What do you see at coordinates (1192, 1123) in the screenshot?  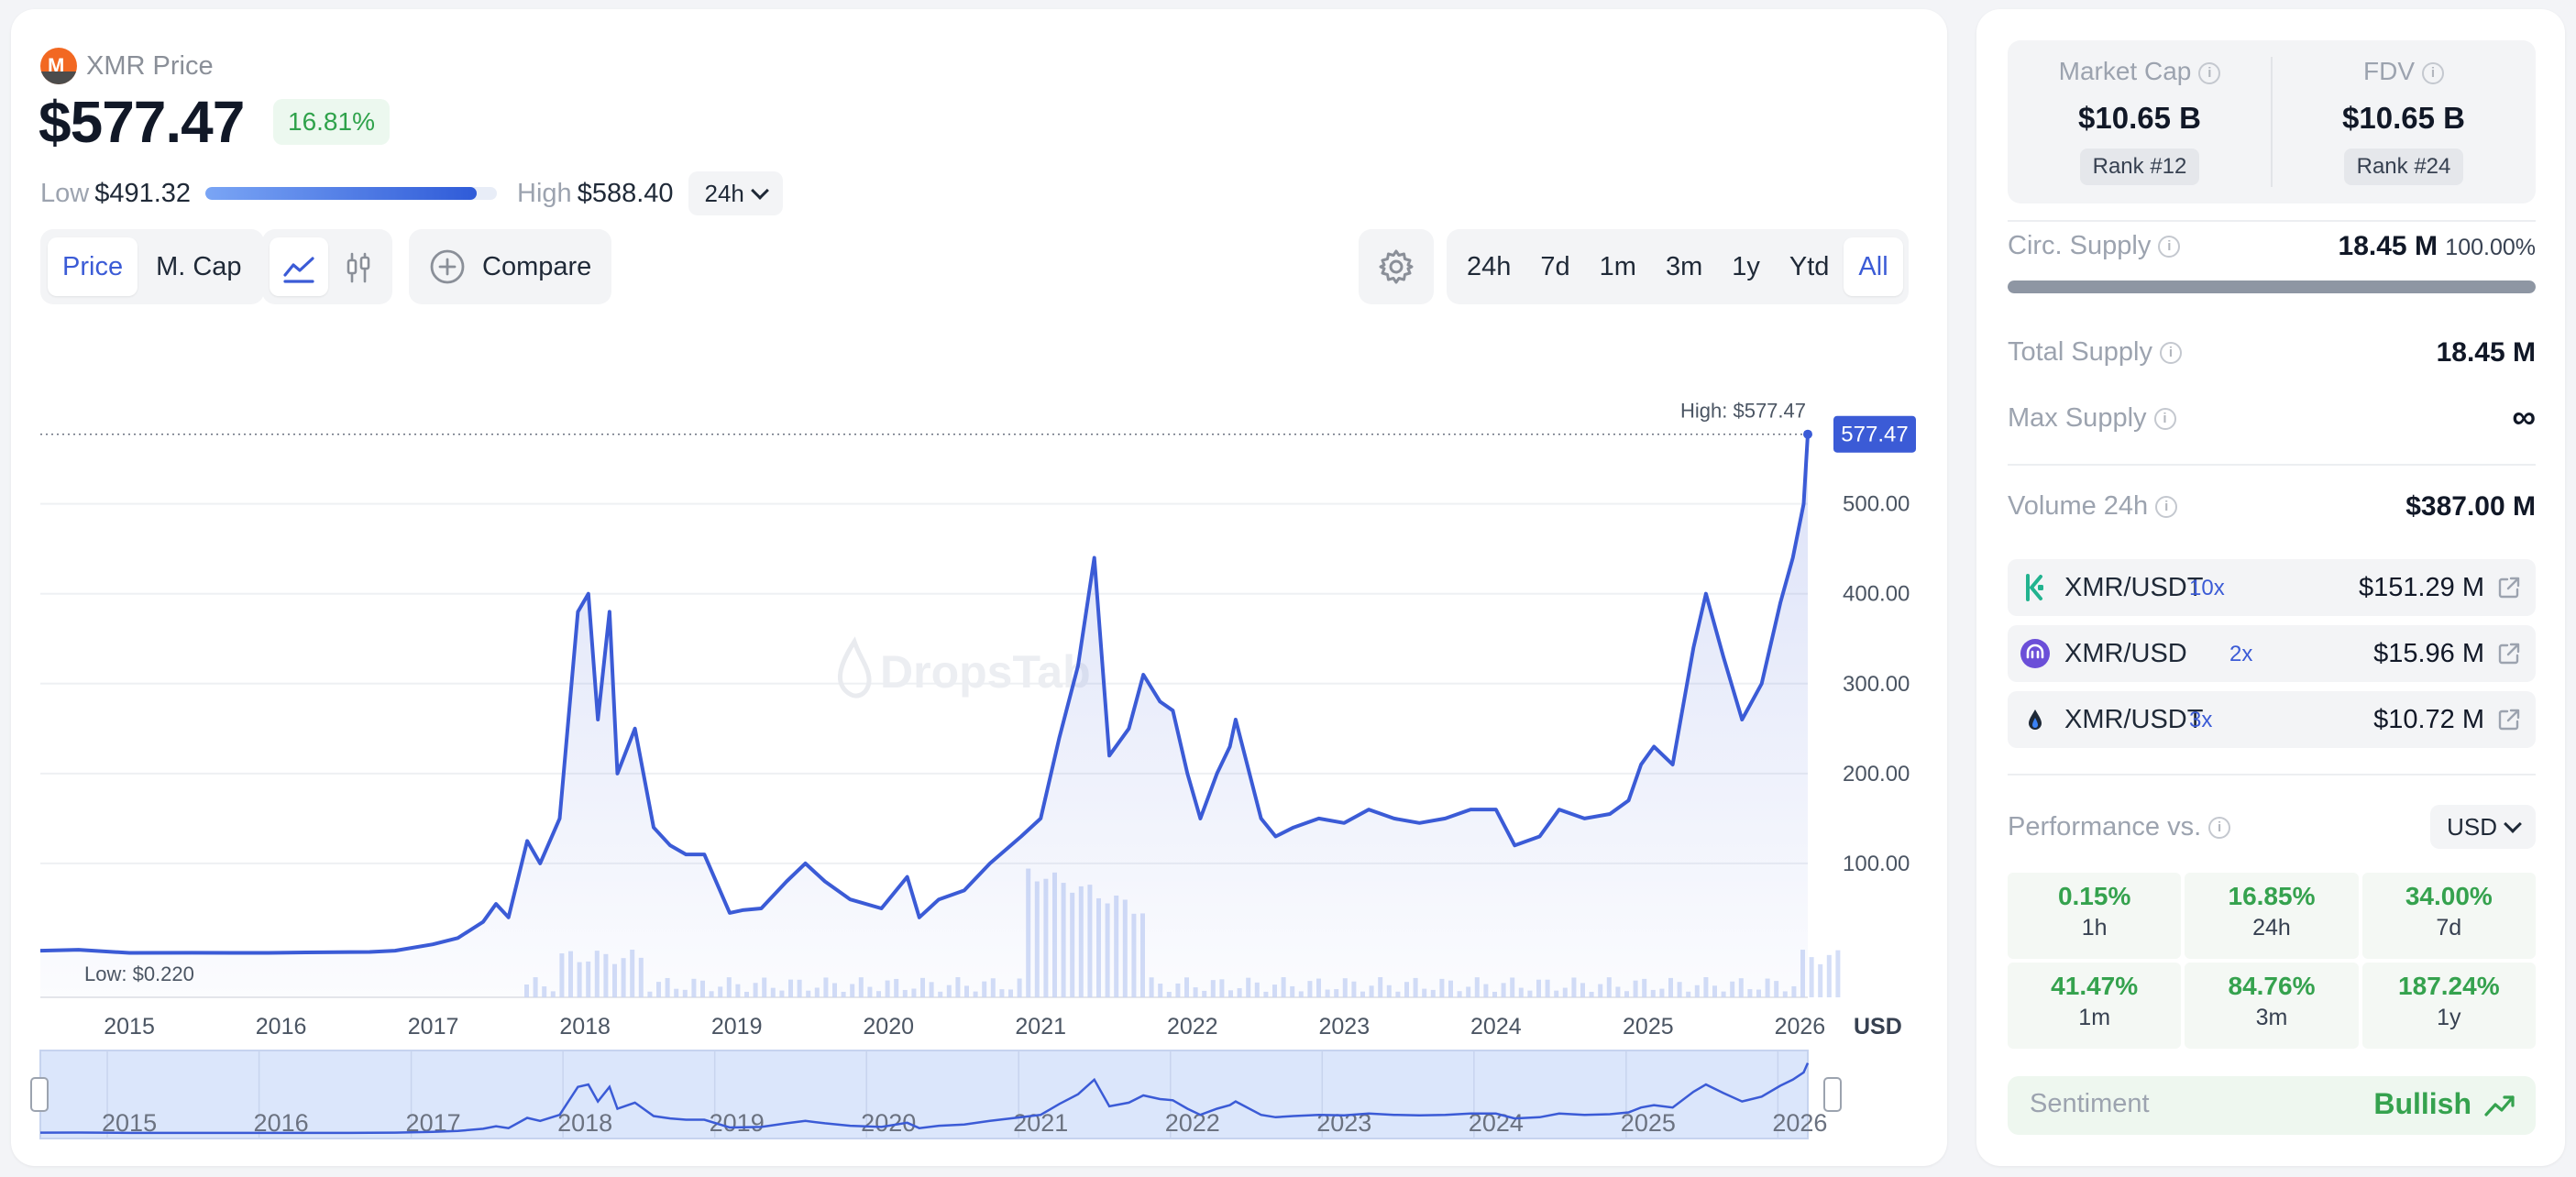 I see `navigator-tick-label: 2022` at bounding box center [1192, 1123].